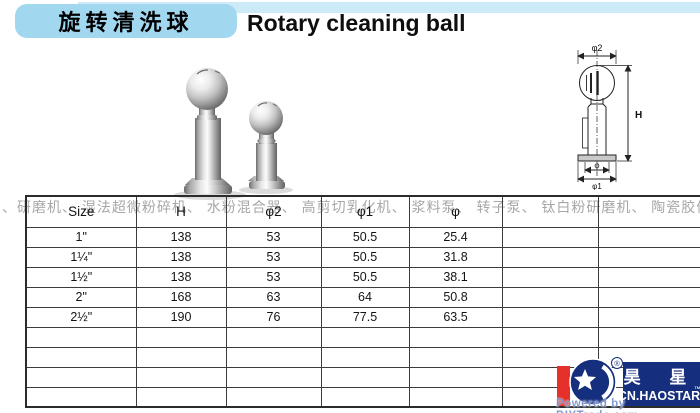 This screenshot has width=700, height=413. I want to click on registered-mark-icon, so click(617, 363).